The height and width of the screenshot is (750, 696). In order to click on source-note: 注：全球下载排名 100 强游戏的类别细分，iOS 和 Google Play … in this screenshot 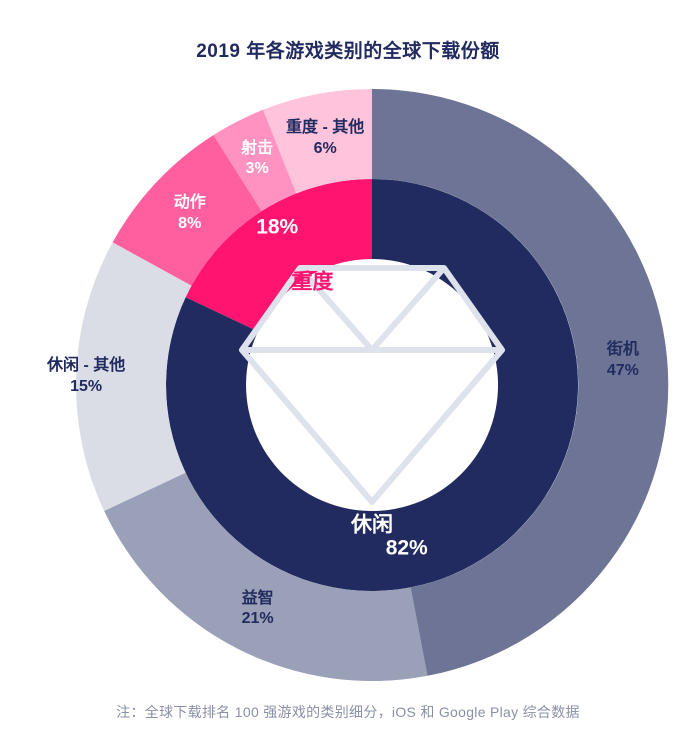, I will do `click(348, 712)`.